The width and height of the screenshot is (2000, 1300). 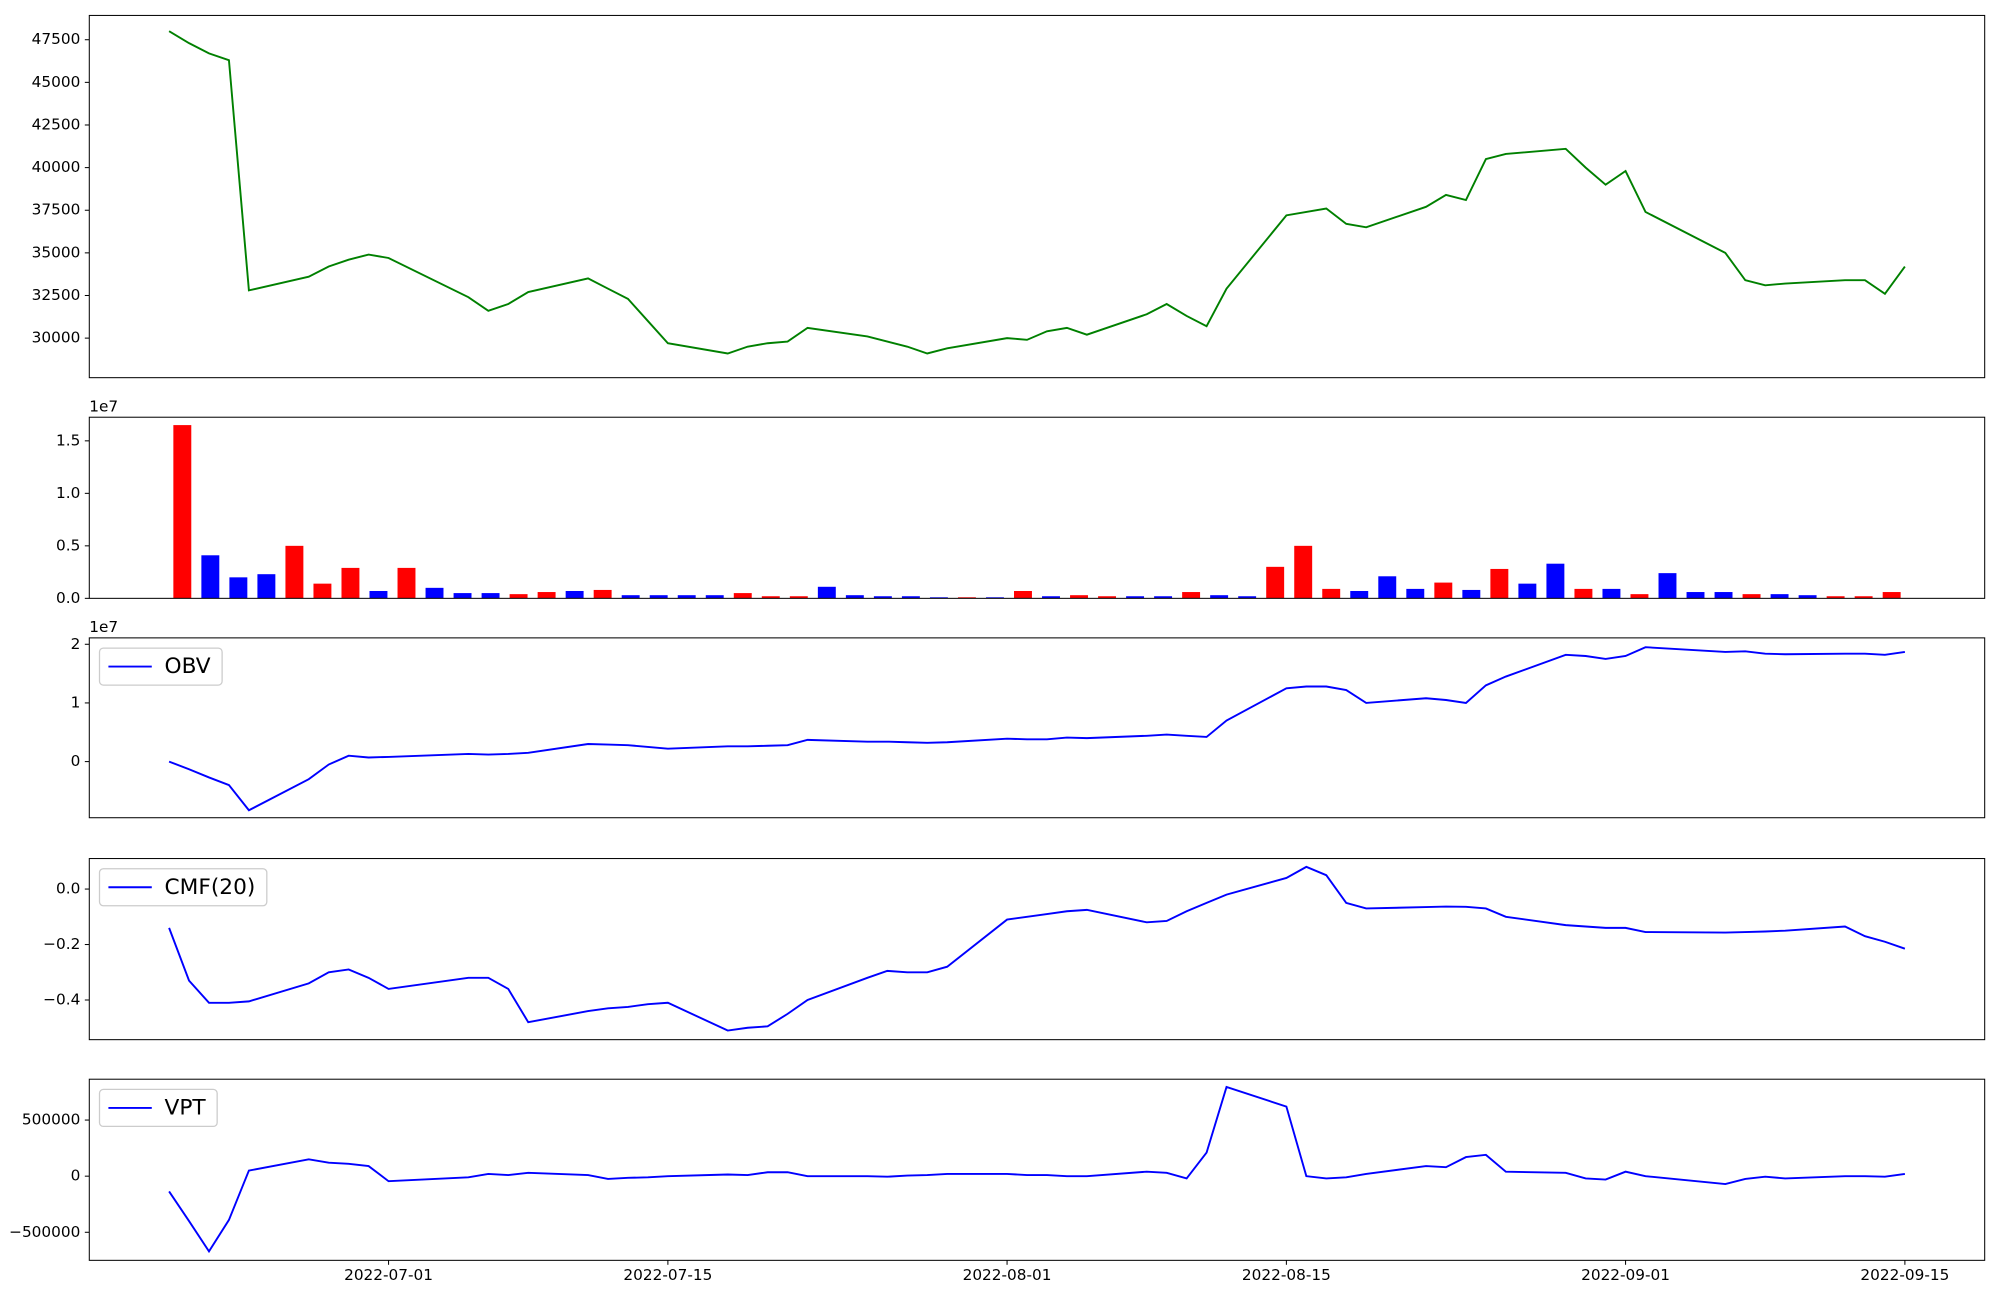 I want to click on y-tick-label: 500000, so click(x=51, y=1120).